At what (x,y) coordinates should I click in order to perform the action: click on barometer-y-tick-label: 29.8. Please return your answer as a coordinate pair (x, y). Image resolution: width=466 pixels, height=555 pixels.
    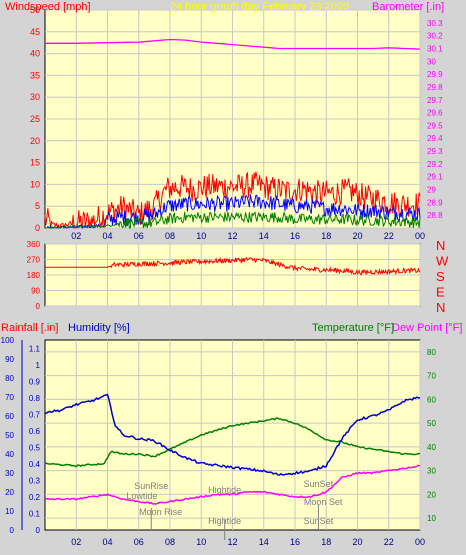
    Looking at the image, I should click on (435, 87).